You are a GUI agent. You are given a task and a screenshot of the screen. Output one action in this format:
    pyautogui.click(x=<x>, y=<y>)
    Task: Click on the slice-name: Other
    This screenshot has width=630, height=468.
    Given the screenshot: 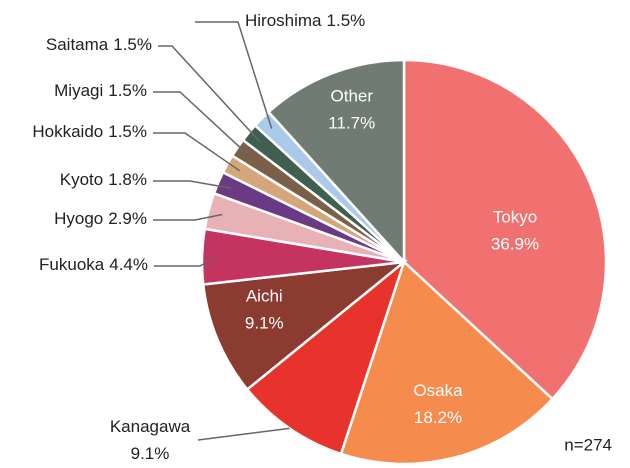 What is the action you would take?
    pyautogui.click(x=352, y=96)
    